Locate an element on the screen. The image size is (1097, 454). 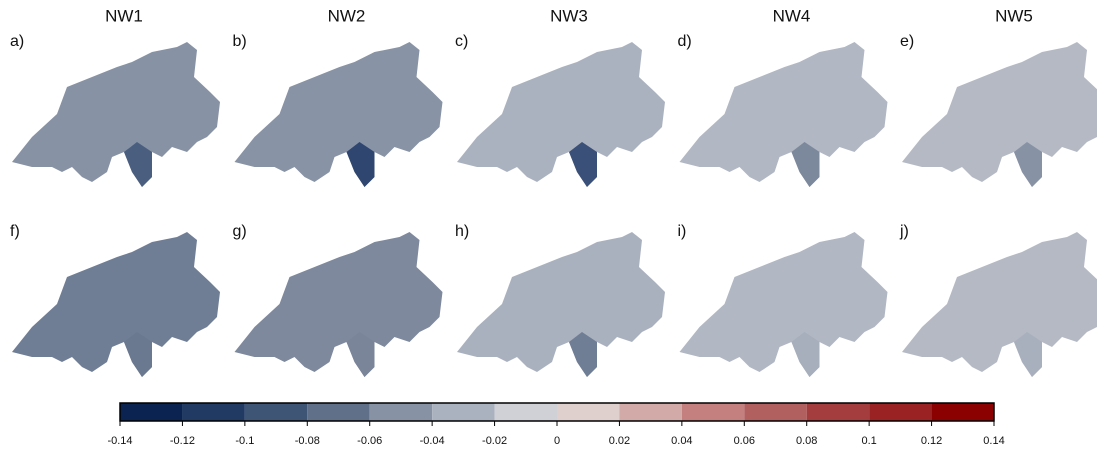
colorbar-tick-label: -0.06 is located at coordinates (369, 441).